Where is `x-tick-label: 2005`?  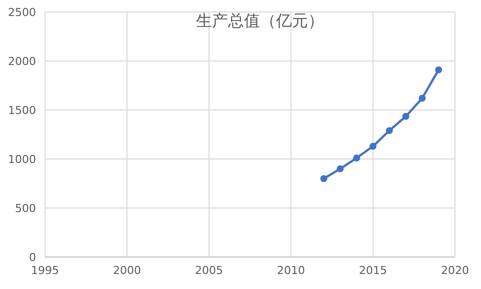 x-tick-label: 2005 is located at coordinates (209, 270).